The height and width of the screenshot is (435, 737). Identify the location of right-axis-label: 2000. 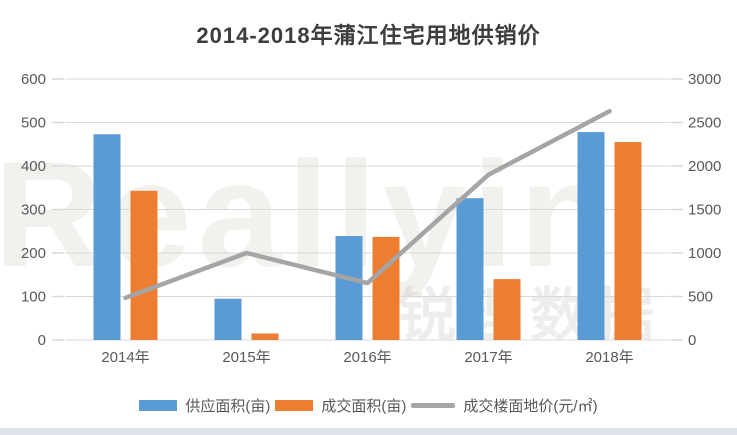
(704, 166).